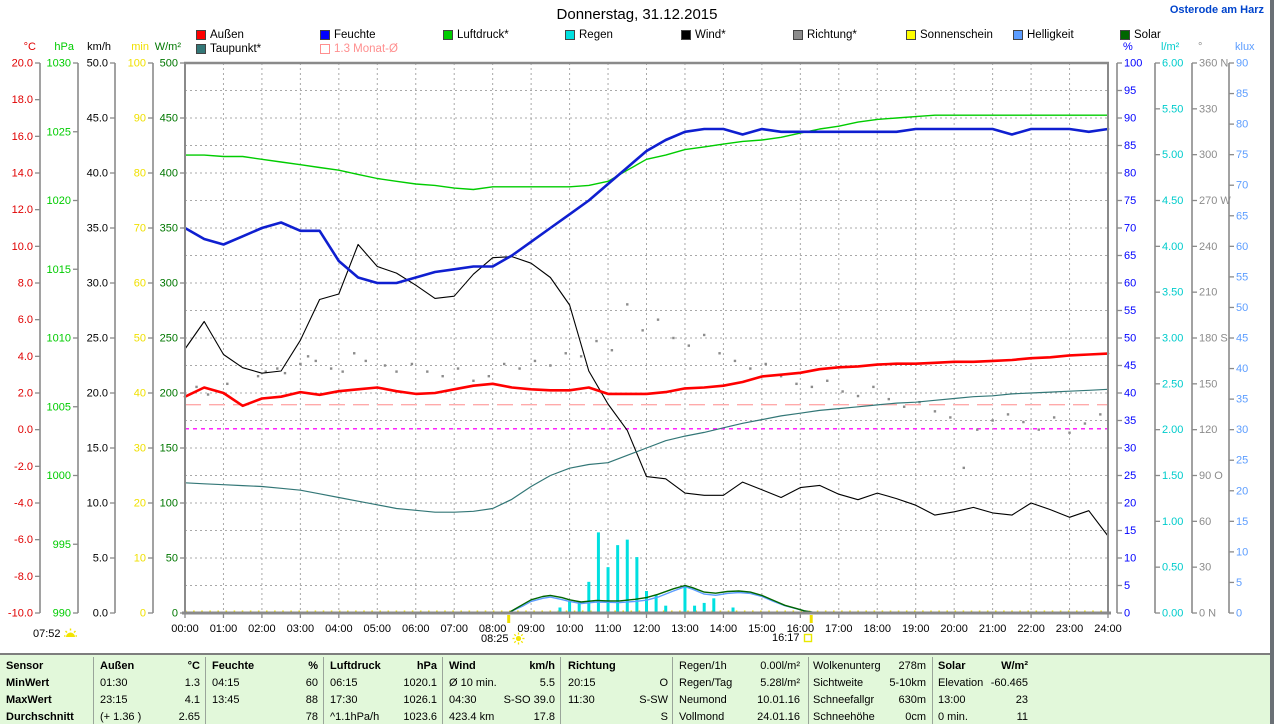 The width and height of the screenshot is (1274, 727). Describe the element at coordinates (825, 35) in the screenshot. I see `legend-item-richtung: Richtung*` at that location.